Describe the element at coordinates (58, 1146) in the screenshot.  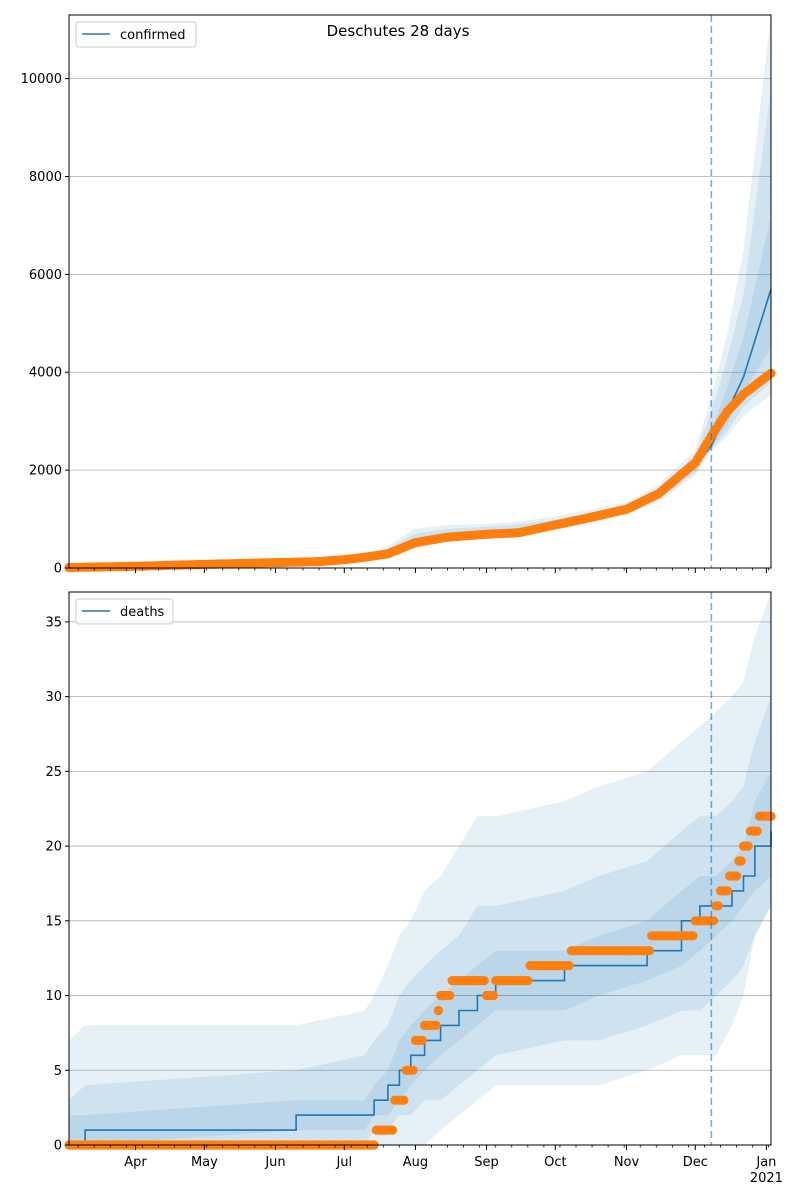
I see `deaths-y-tick-label: 0` at that location.